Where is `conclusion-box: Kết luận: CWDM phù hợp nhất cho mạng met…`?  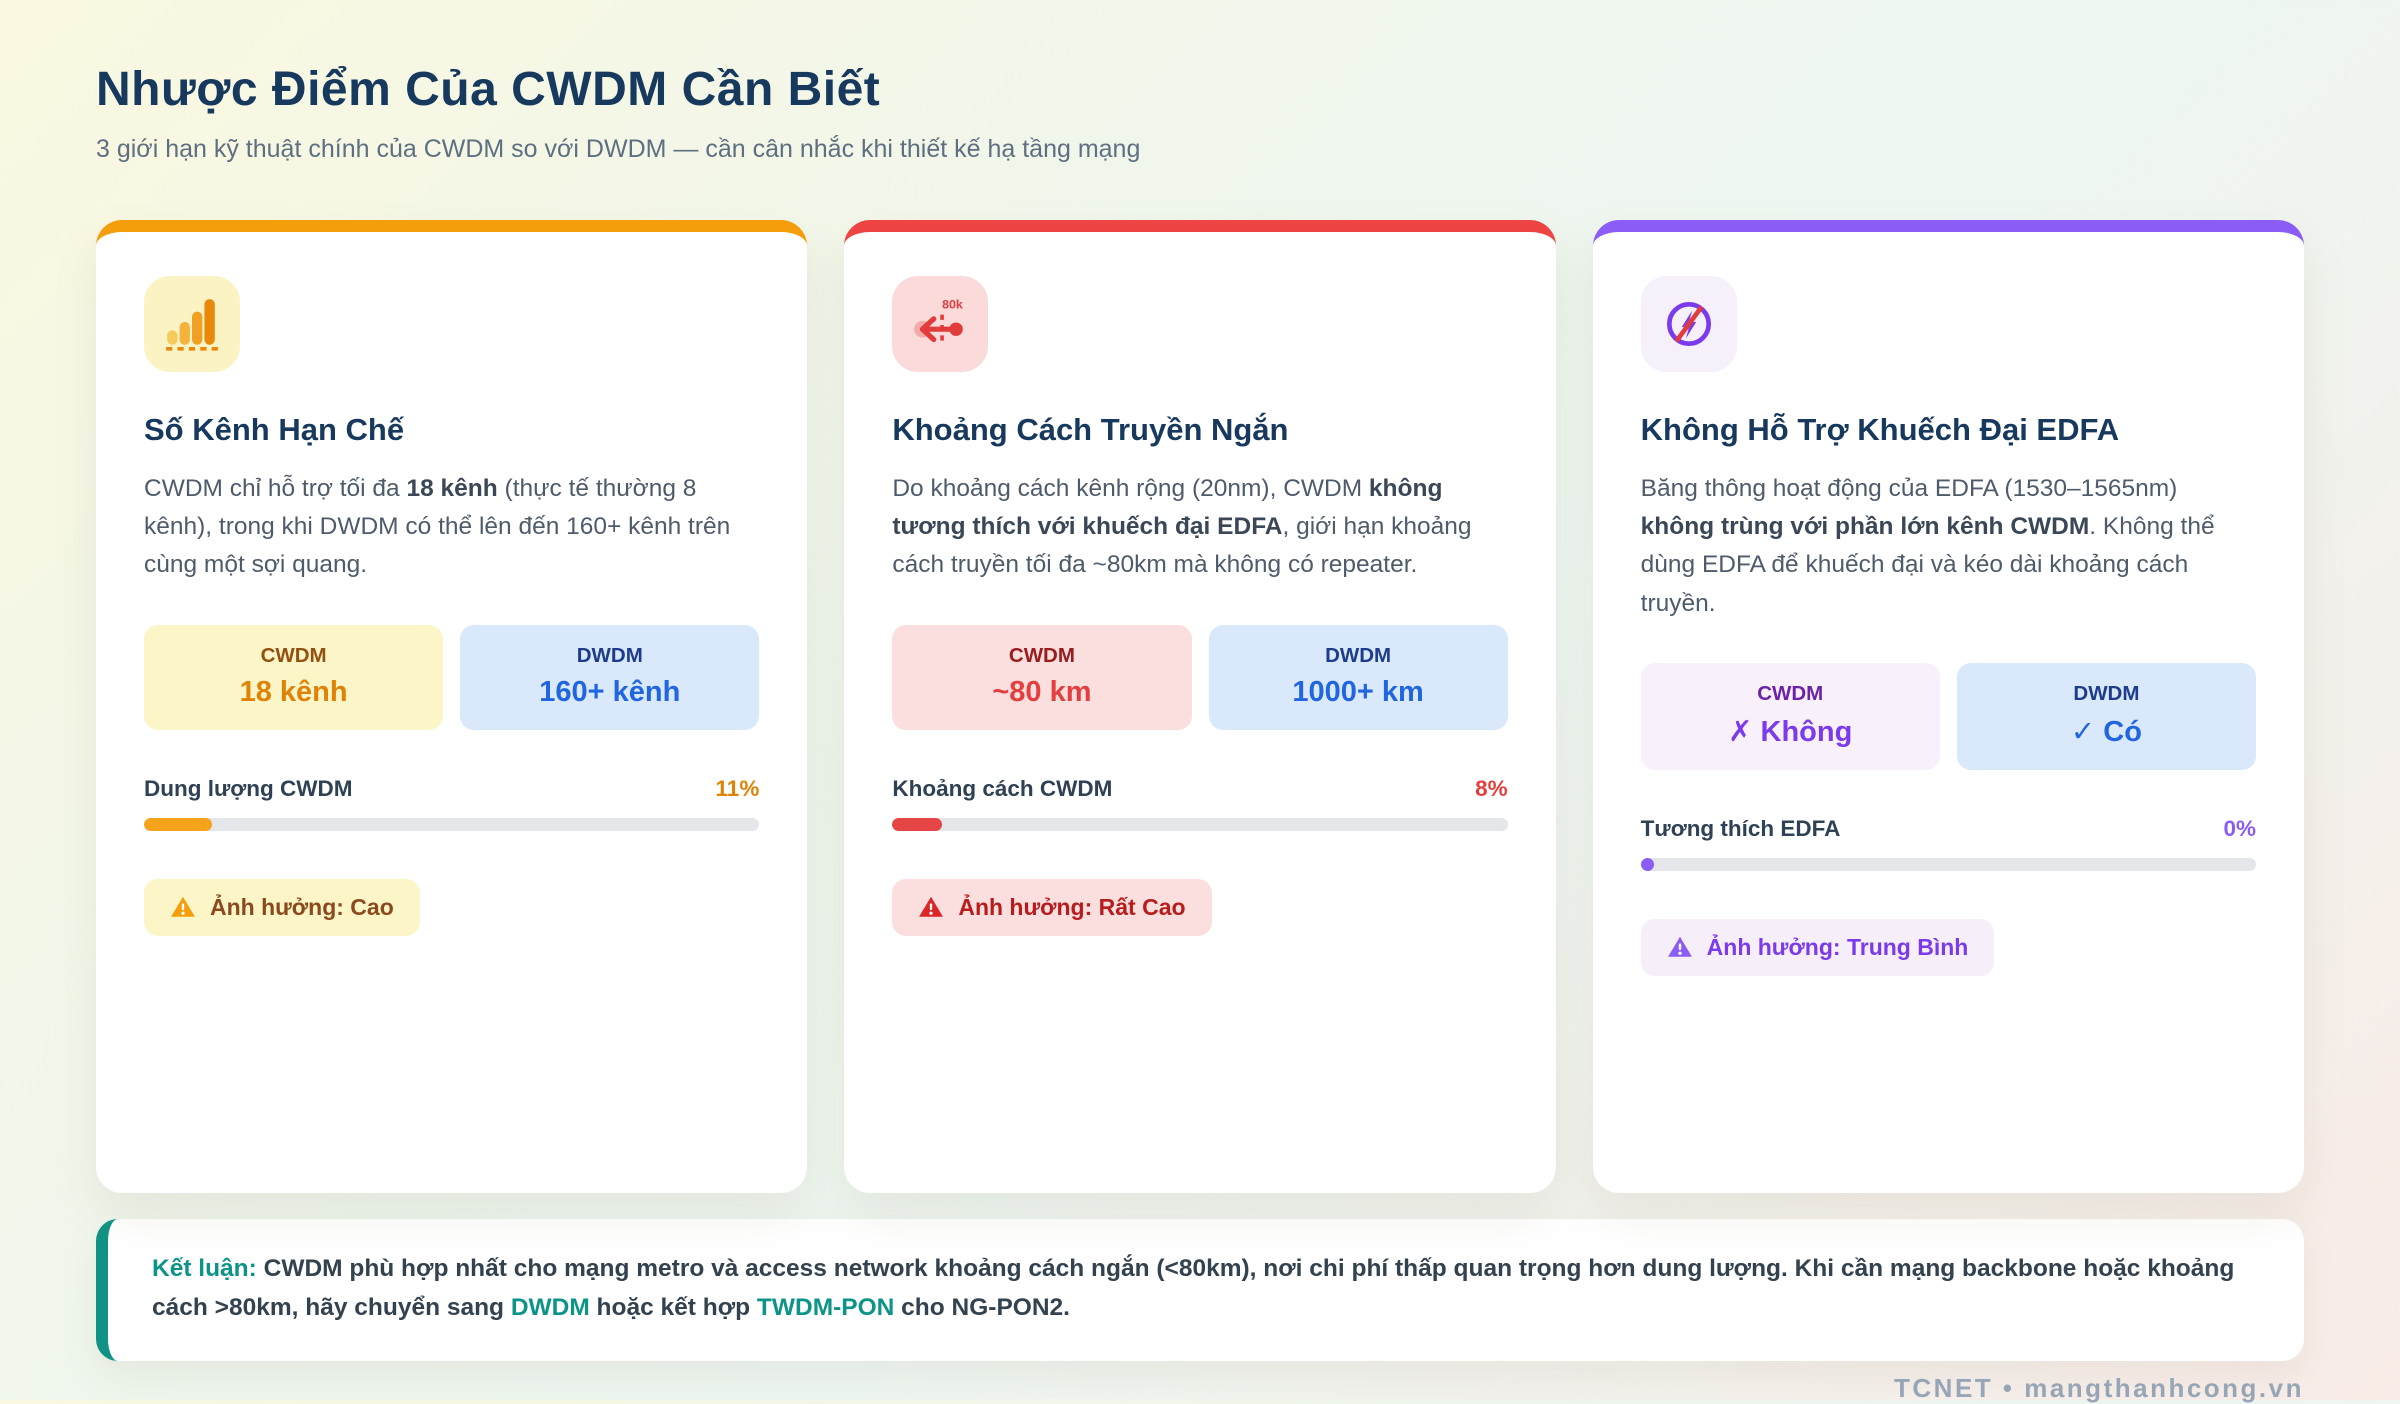
conclusion-box: Kết luận: CWDM phù hợp nhất cho mạng met… is located at coordinates (1200, 1290).